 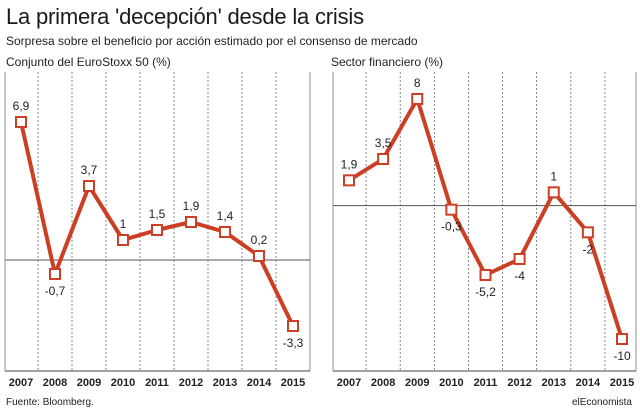 What do you see at coordinates (383, 143) in the screenshot?
I see `financiero-data-label-2008: 3,5` at bounding box center [383, 143].